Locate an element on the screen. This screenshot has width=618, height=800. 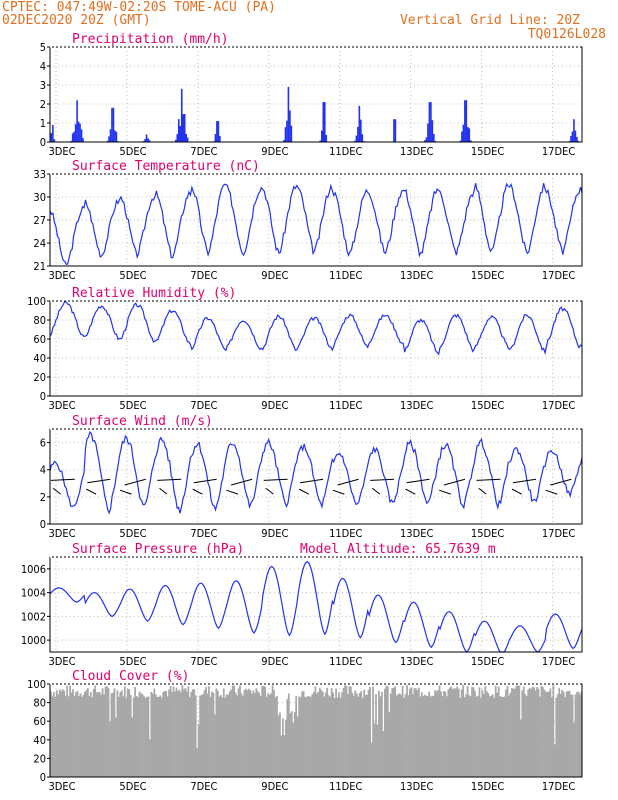
x-tick-label: 13DEC is located at coordinates (416, 405).